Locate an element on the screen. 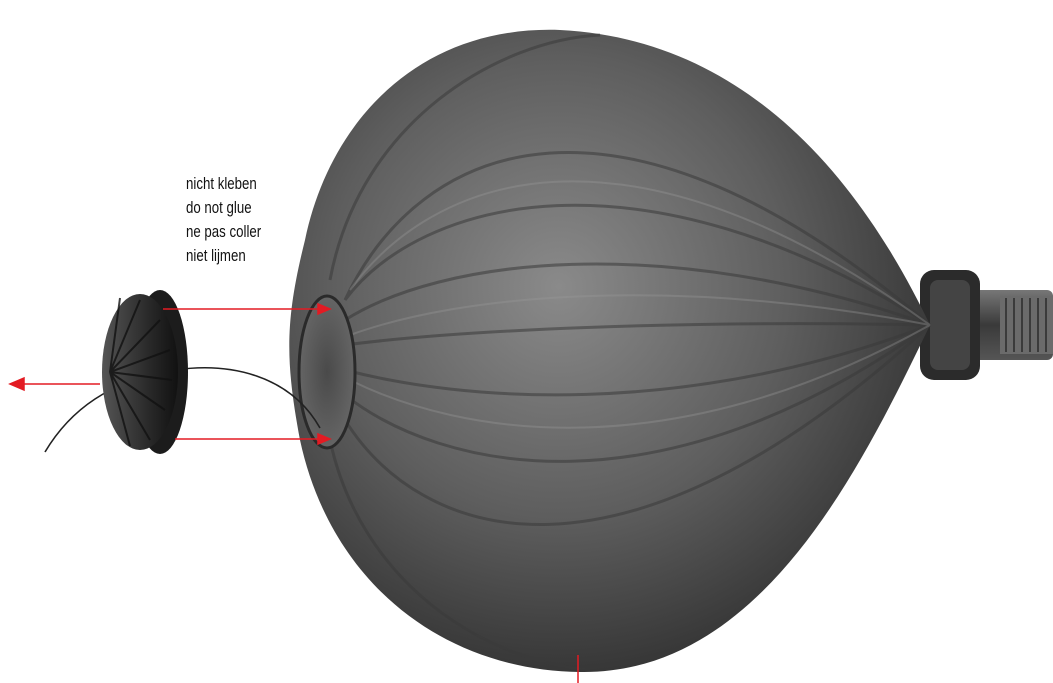  note-german: nicht kleben is located at coordinates (221, 183).